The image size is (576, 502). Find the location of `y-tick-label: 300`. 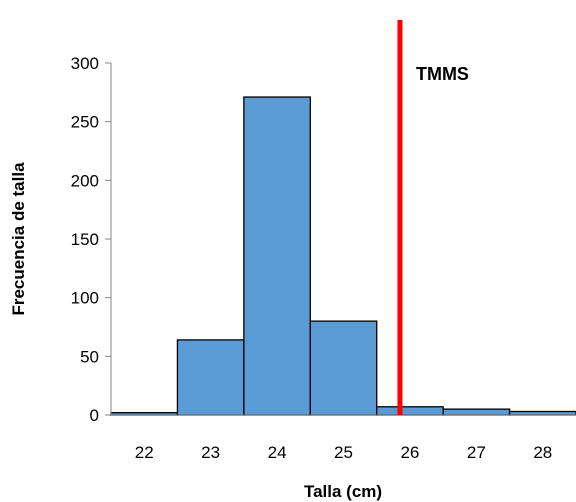

y-tick-label: 300 is located at coordinates (85, 63).